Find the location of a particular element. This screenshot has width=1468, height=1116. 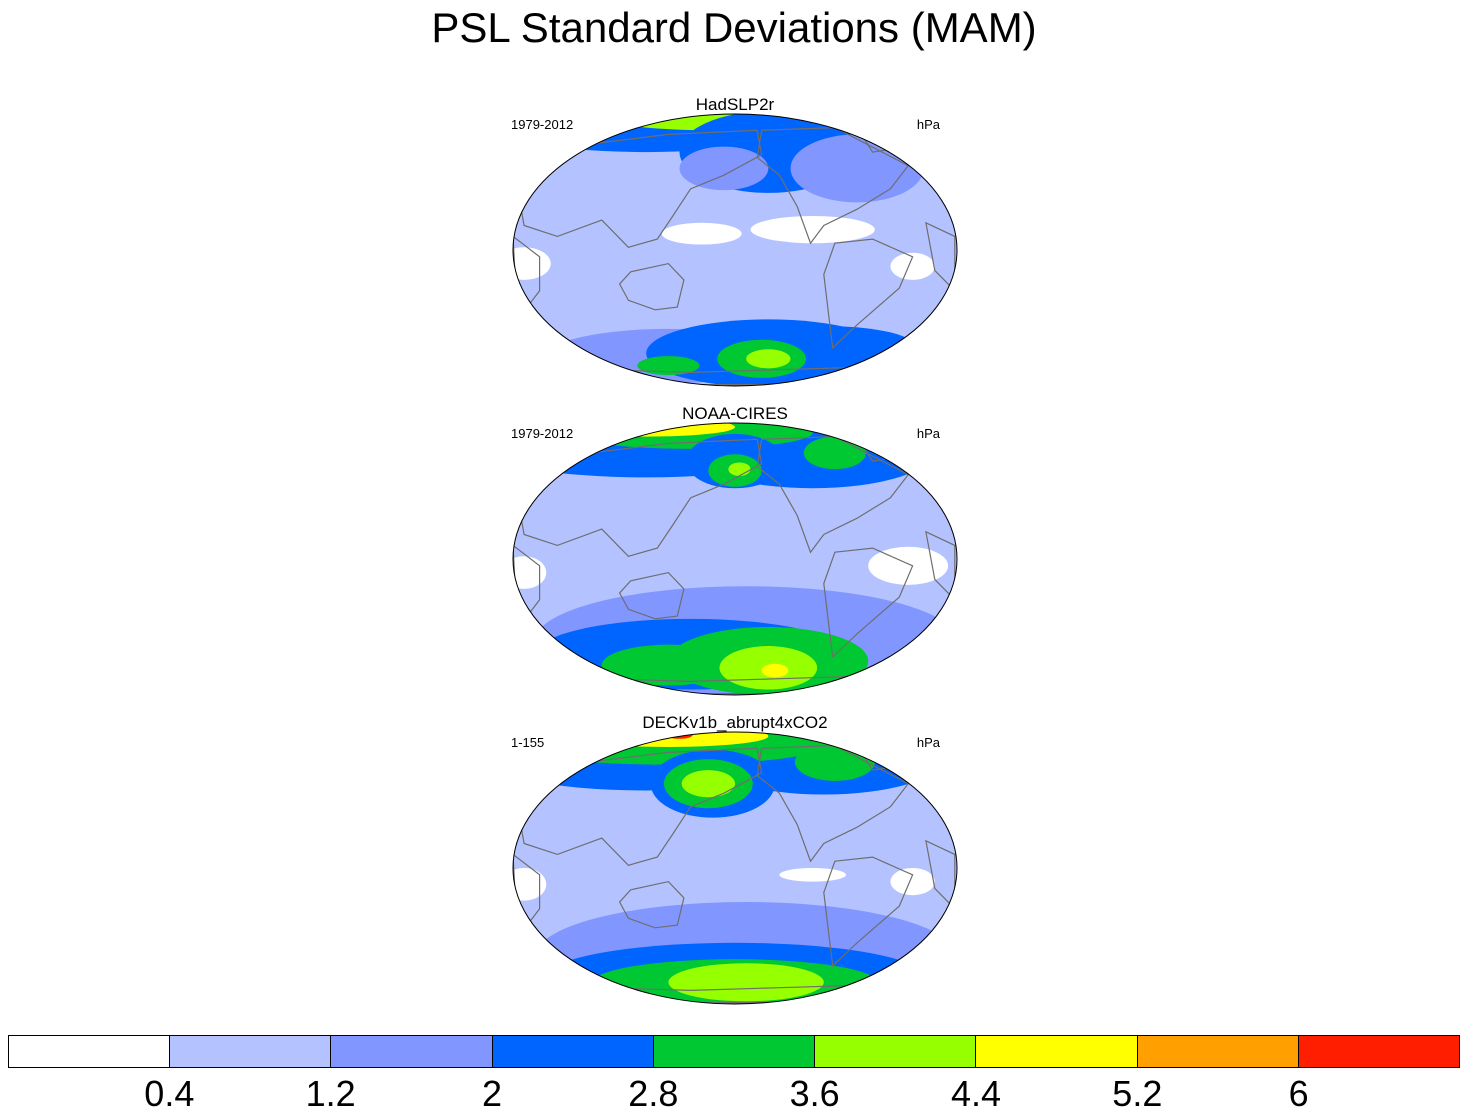

colorbar is located at coordinates (734, 1051).